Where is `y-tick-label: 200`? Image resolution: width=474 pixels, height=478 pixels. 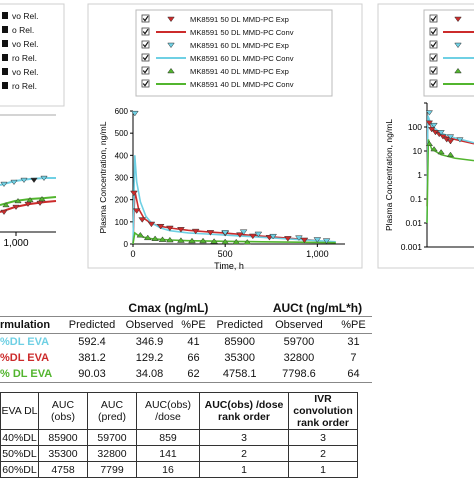
y-tick-label: 200 is located at coordinates (122, 200).